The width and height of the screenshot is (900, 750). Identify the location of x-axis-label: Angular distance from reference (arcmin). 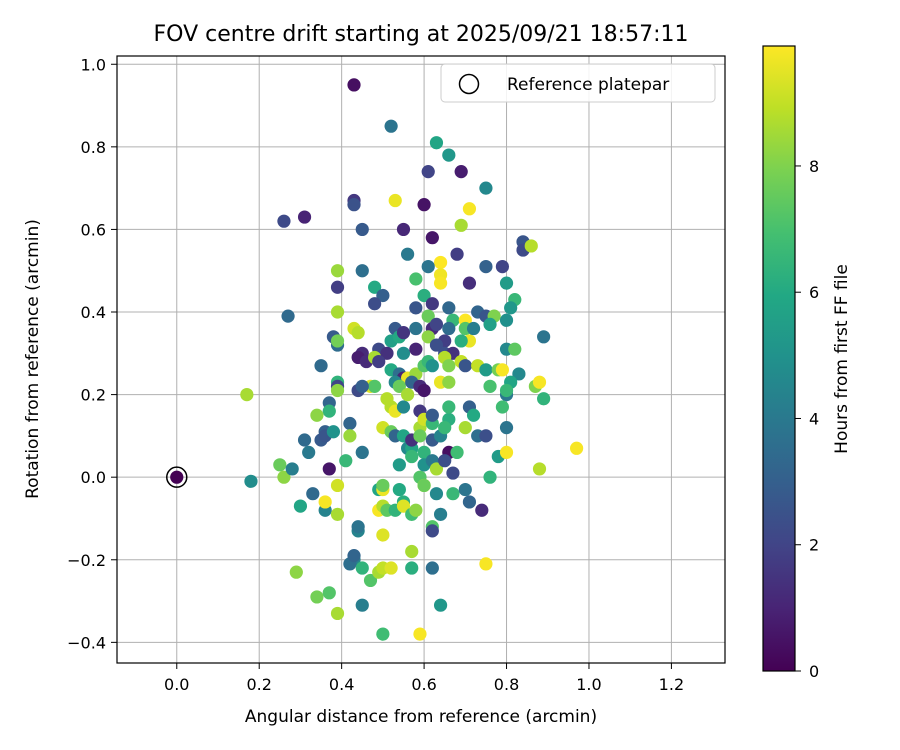
(421, 717).